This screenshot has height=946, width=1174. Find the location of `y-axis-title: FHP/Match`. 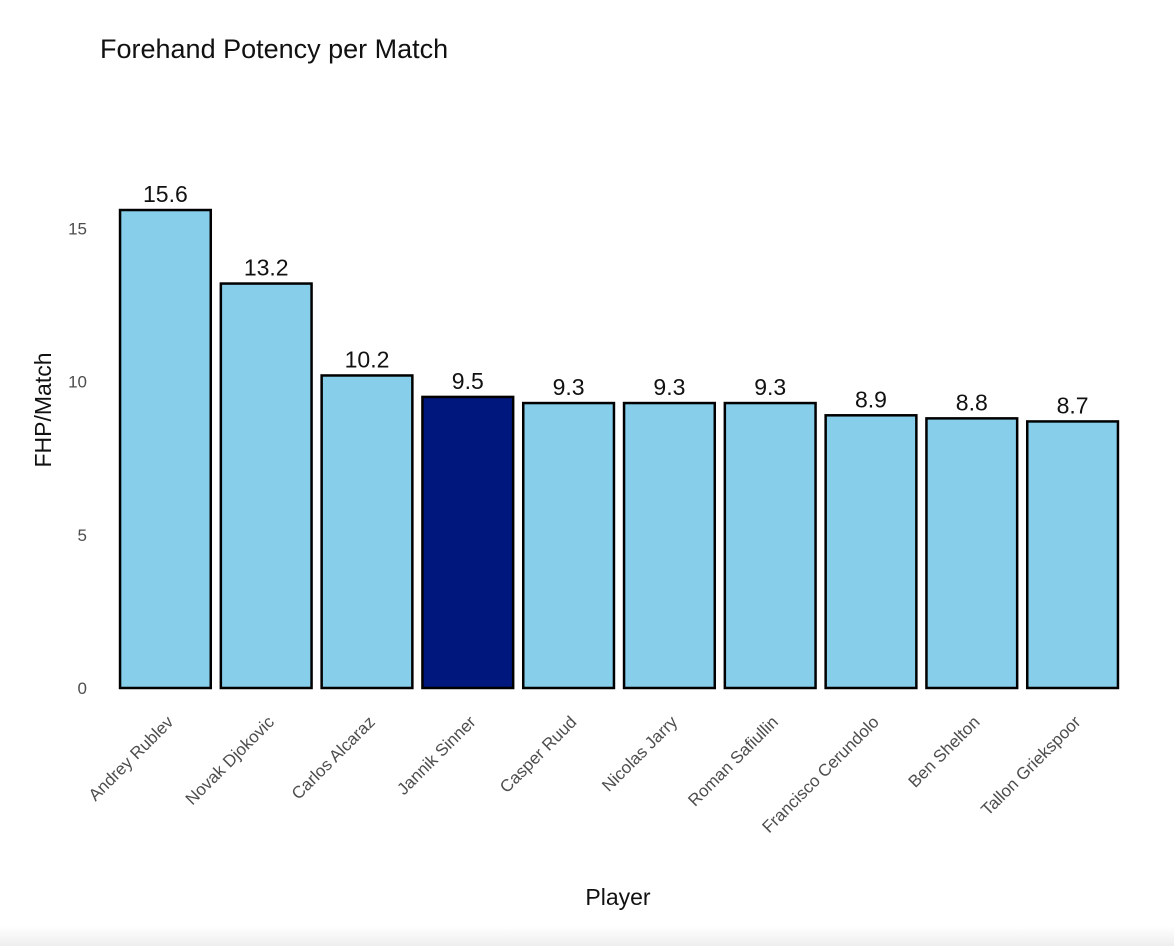

y-axis-title: FHP/Match is located at coordinates (43, 409).